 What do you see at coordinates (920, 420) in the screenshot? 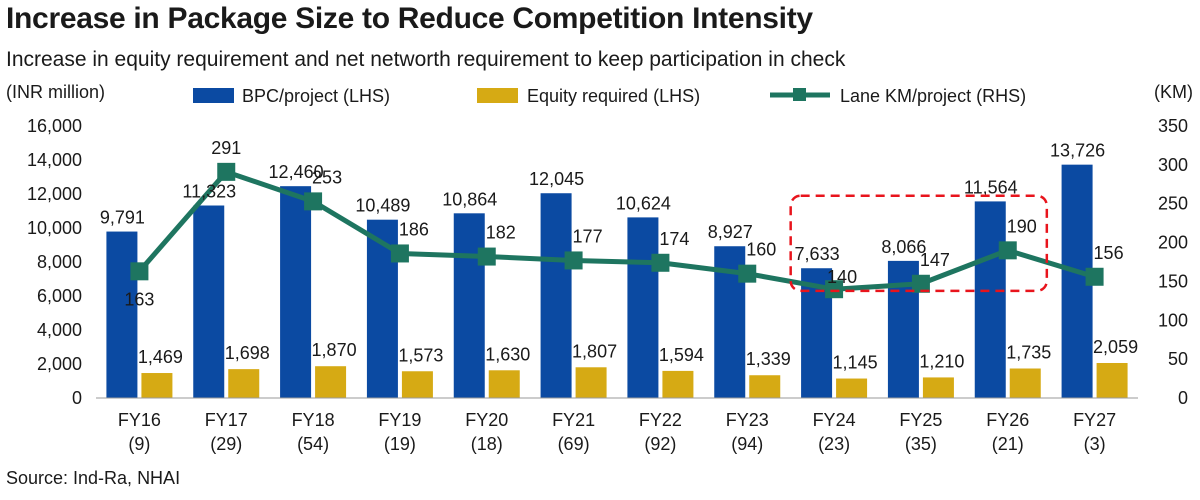
I see `x-tick-label: FY25` at bounding box center [920, 420].